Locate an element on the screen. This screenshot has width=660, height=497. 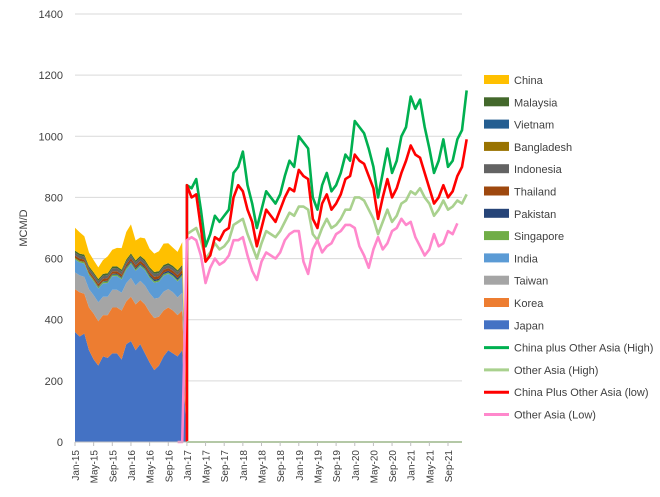
x-tick-label-Sep-16: Sep-16 is located at coordinates (169, 466).